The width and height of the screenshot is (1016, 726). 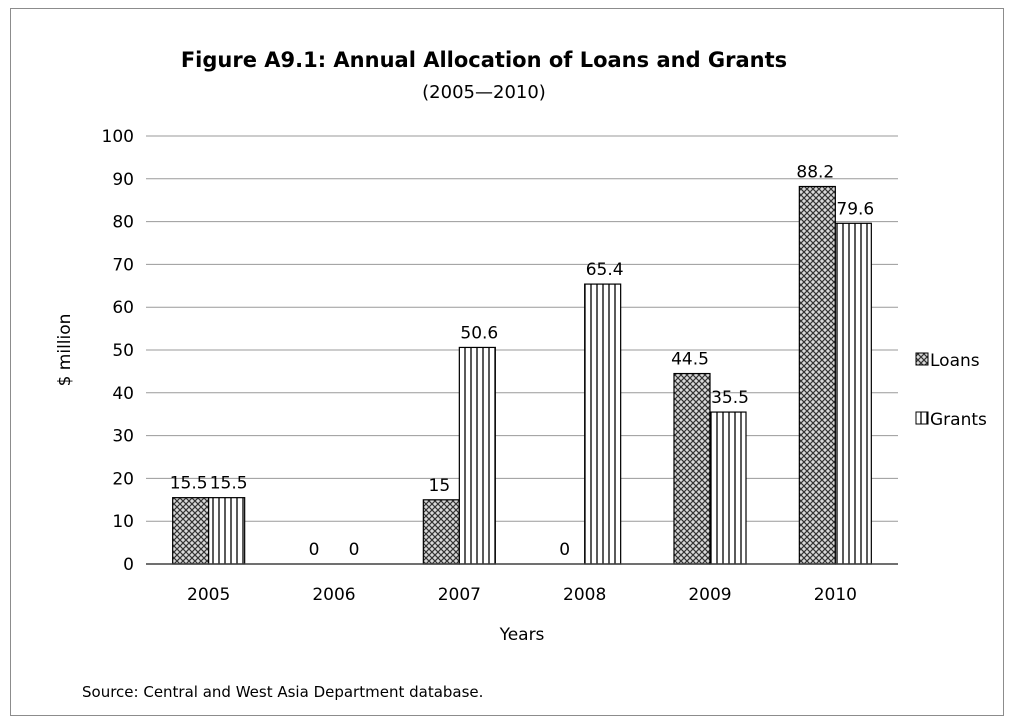 What do you see at coordinates (522, 635) in the screenshot?
I see `x-axis-title: Years` at bounding box center [522, 635].